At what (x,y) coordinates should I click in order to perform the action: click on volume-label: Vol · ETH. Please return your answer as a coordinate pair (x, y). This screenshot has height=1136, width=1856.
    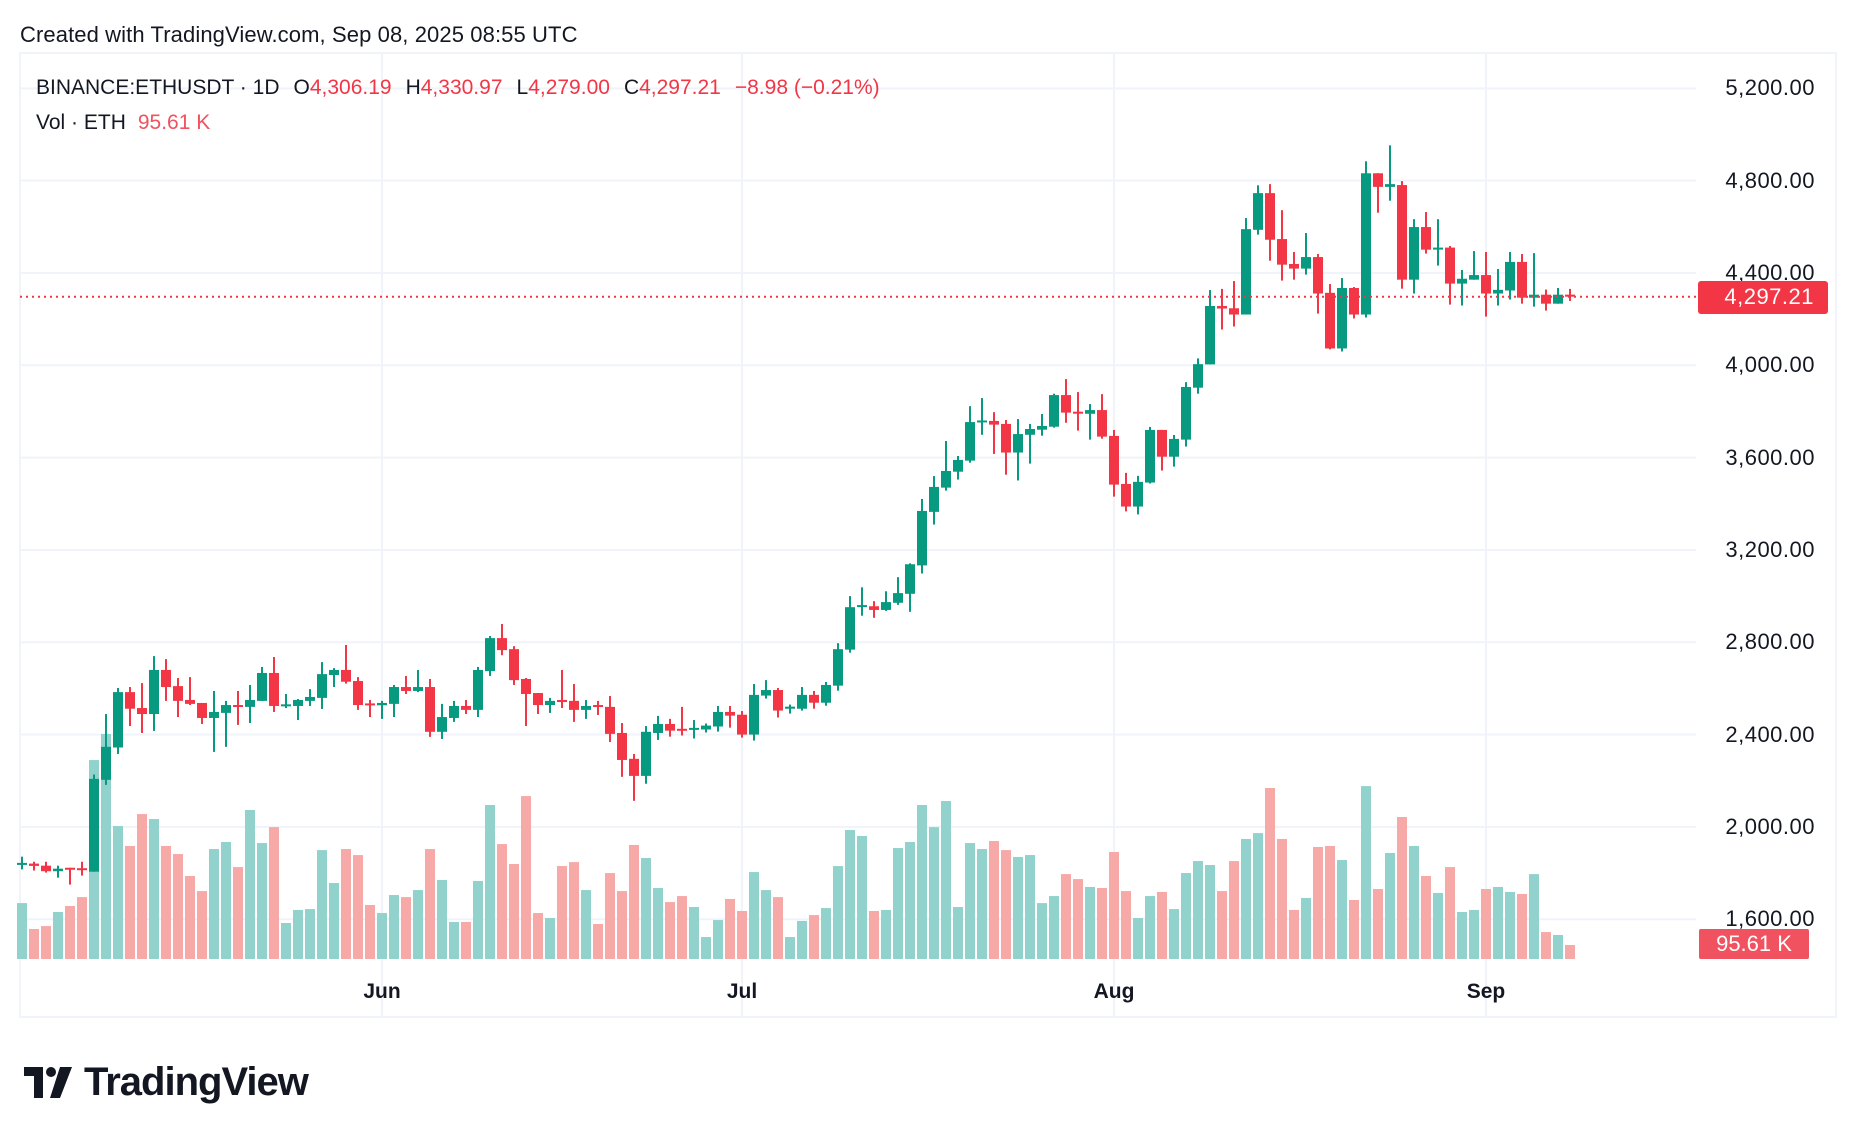
    Looking at the image, I should click on (81, 122).